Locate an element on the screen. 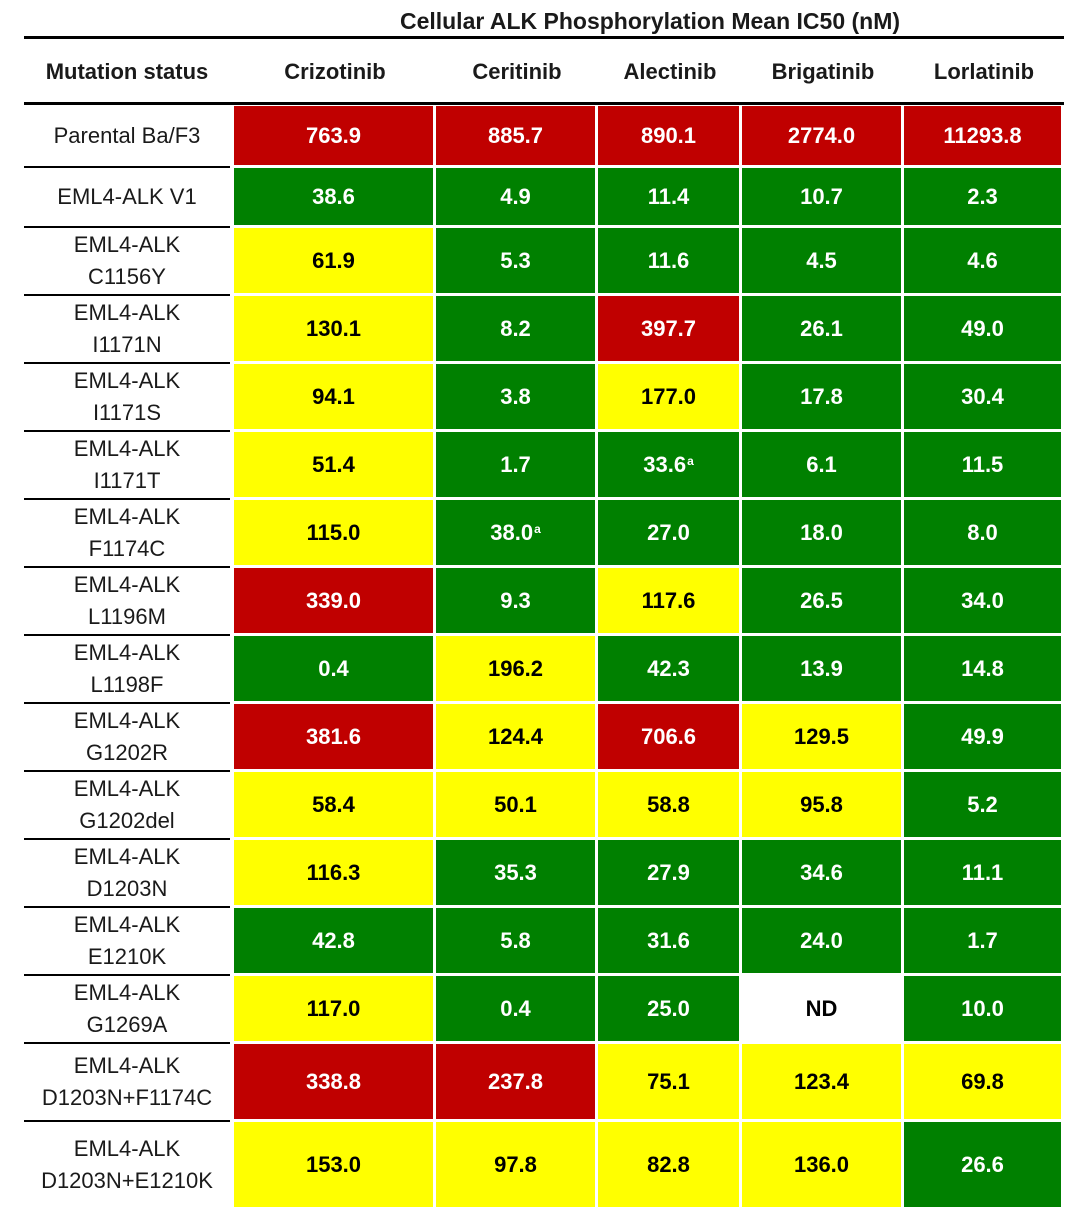  table-cell: 42.3 is located at coordinates (668, 668).